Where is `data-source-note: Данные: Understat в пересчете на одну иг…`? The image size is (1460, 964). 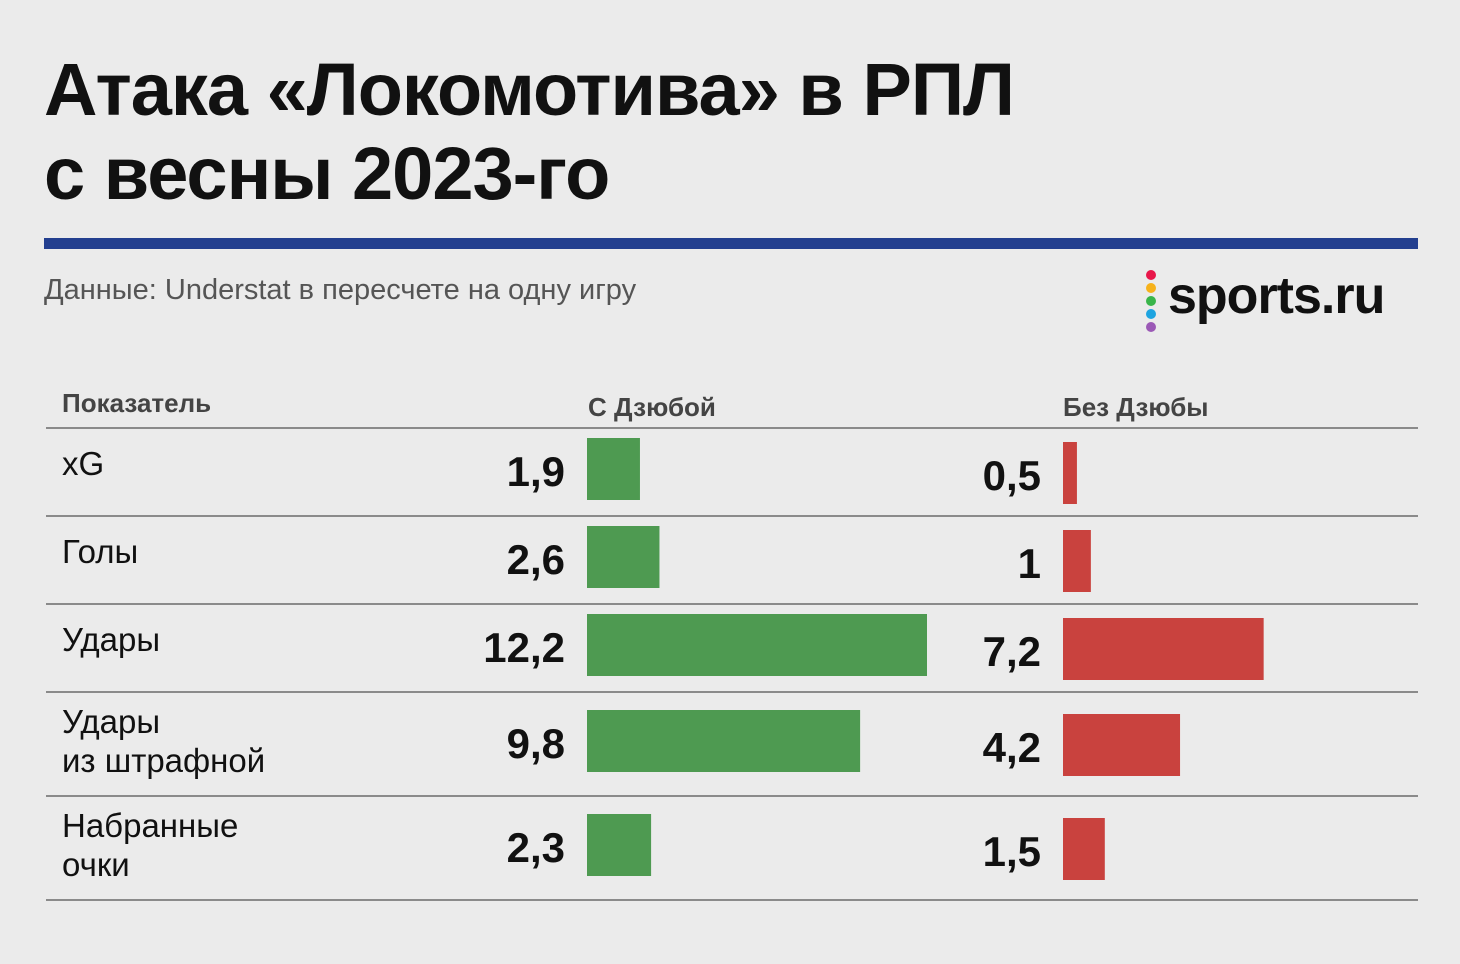
data-source-note: Данные: Understat в пересчете на одну иг… is located at coordinates (340, 290).